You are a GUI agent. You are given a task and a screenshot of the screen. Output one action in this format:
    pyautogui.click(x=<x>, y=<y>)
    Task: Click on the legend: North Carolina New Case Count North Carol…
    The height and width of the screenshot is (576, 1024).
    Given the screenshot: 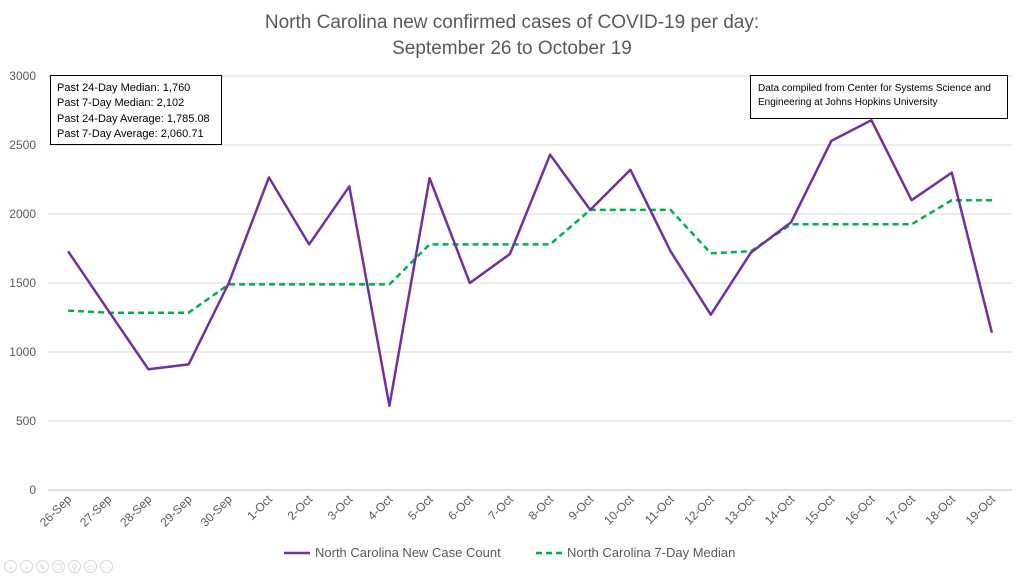 What is the action you would take?
    pyautogui.click(x=509, y=552)
    